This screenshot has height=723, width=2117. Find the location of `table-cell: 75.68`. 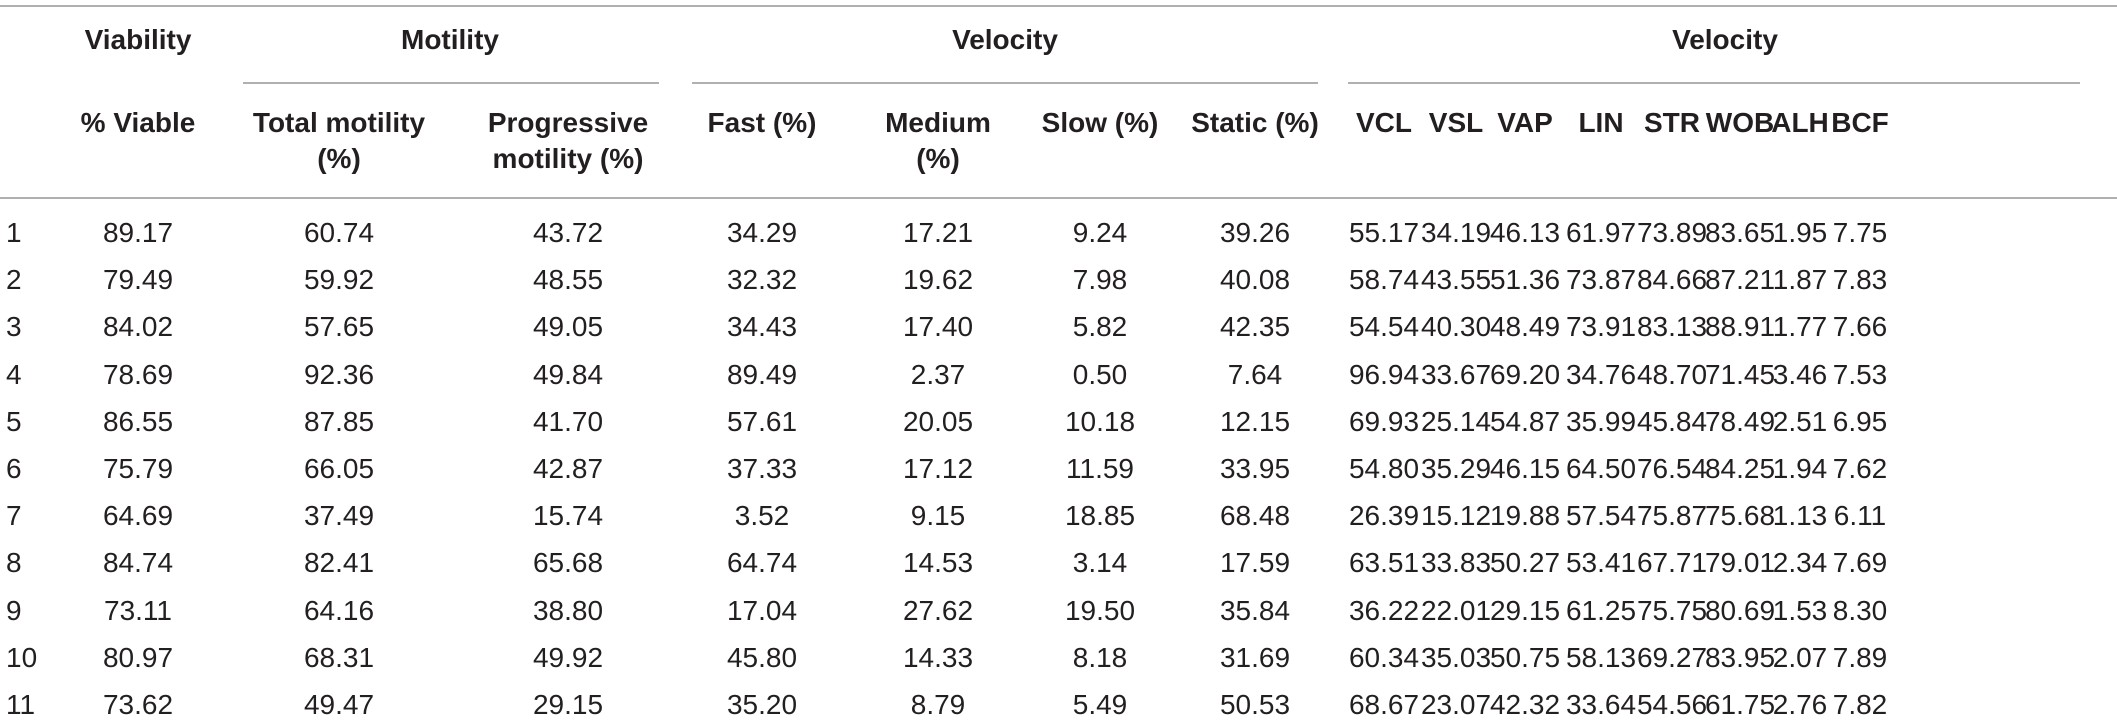

table-cell: 75.68 is located at coordinates (1740, 516).